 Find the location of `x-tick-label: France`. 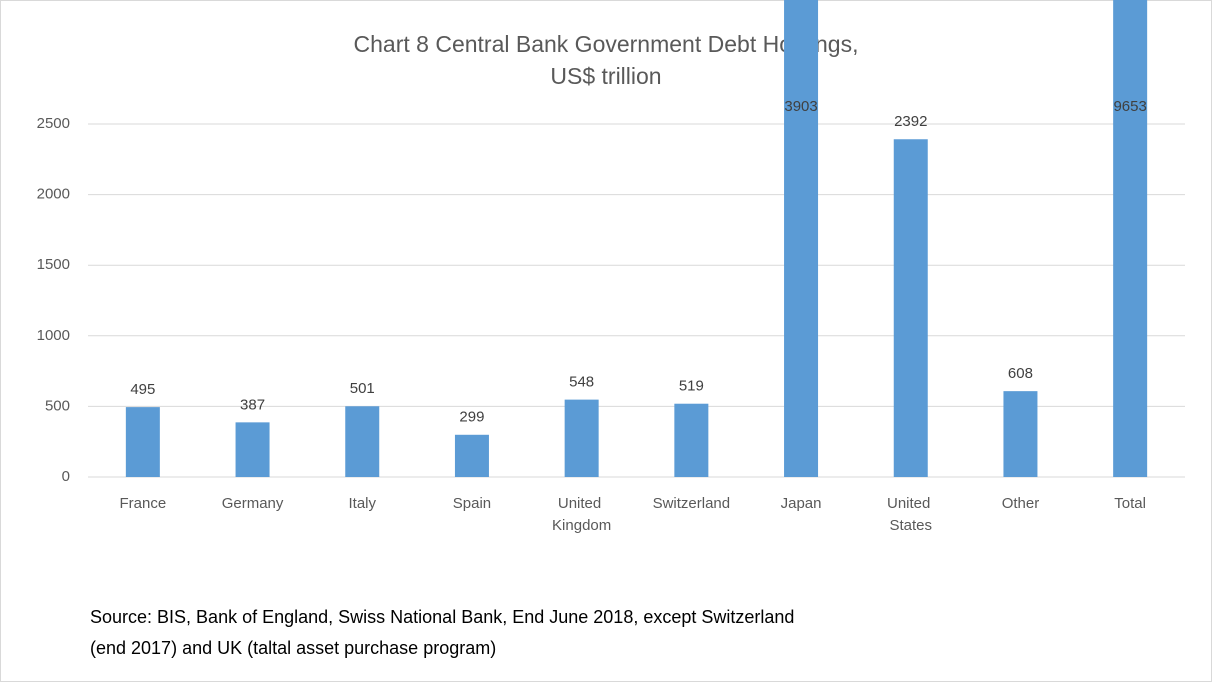

x-tick-label: France is located at coordinates (143, 503).